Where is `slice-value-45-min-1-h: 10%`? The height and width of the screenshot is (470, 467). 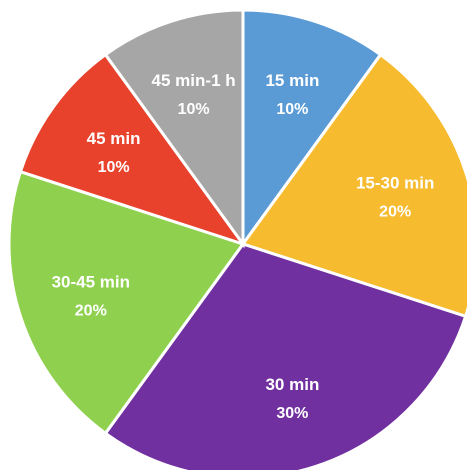
slice-value-45-min-1-h: 10% is located at coordinates (194, 109).